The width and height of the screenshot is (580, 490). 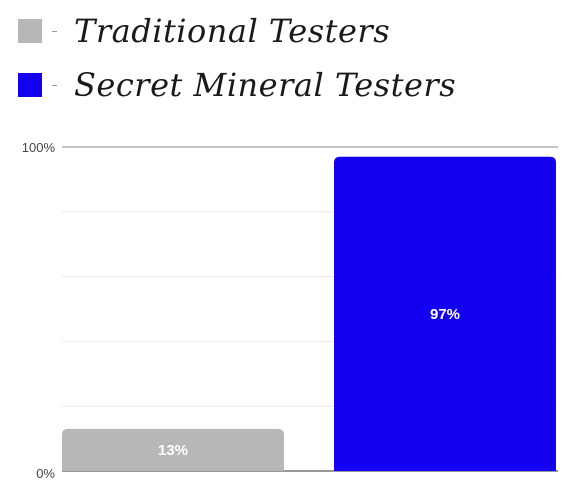 I want to click on data-label-traditional-testers: 13%, so click(x=173, y=450).